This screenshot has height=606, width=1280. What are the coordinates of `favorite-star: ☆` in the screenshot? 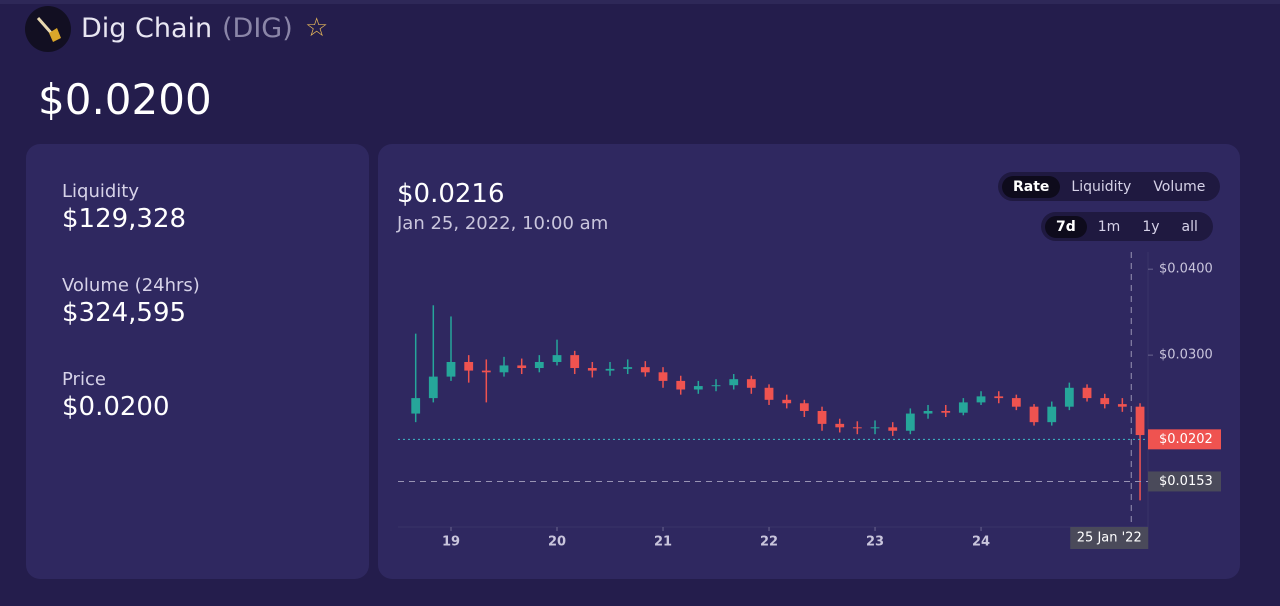 It's located at (317, 28).